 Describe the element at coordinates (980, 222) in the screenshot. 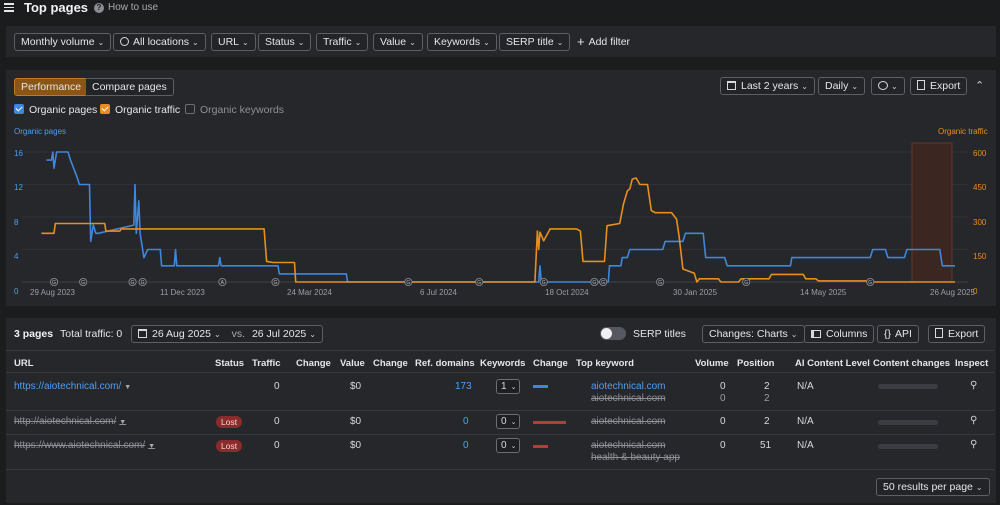

I see `right-tick: 300` at that location.